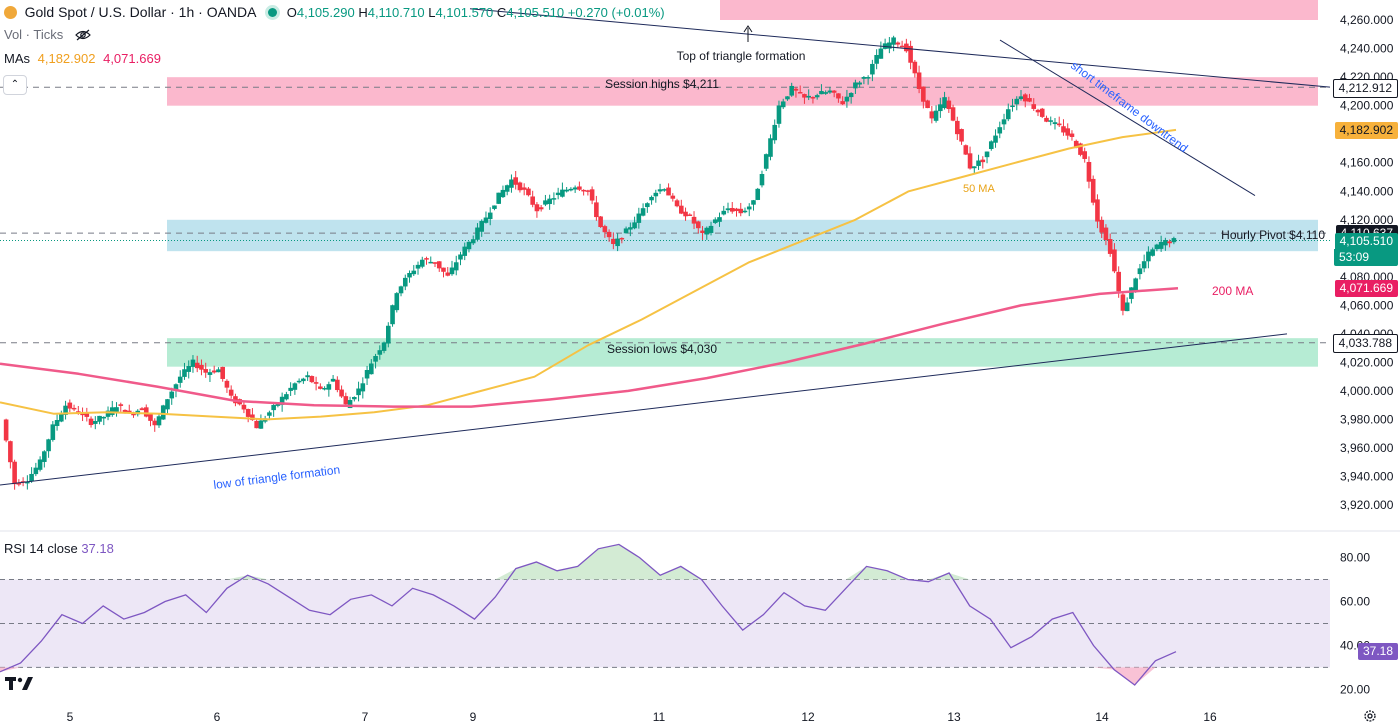 This screenshot has width=1400, height=728. Describe the element at coordinates (217, 717) in the screenshot. I see `x-tick-label: 6` at that location.